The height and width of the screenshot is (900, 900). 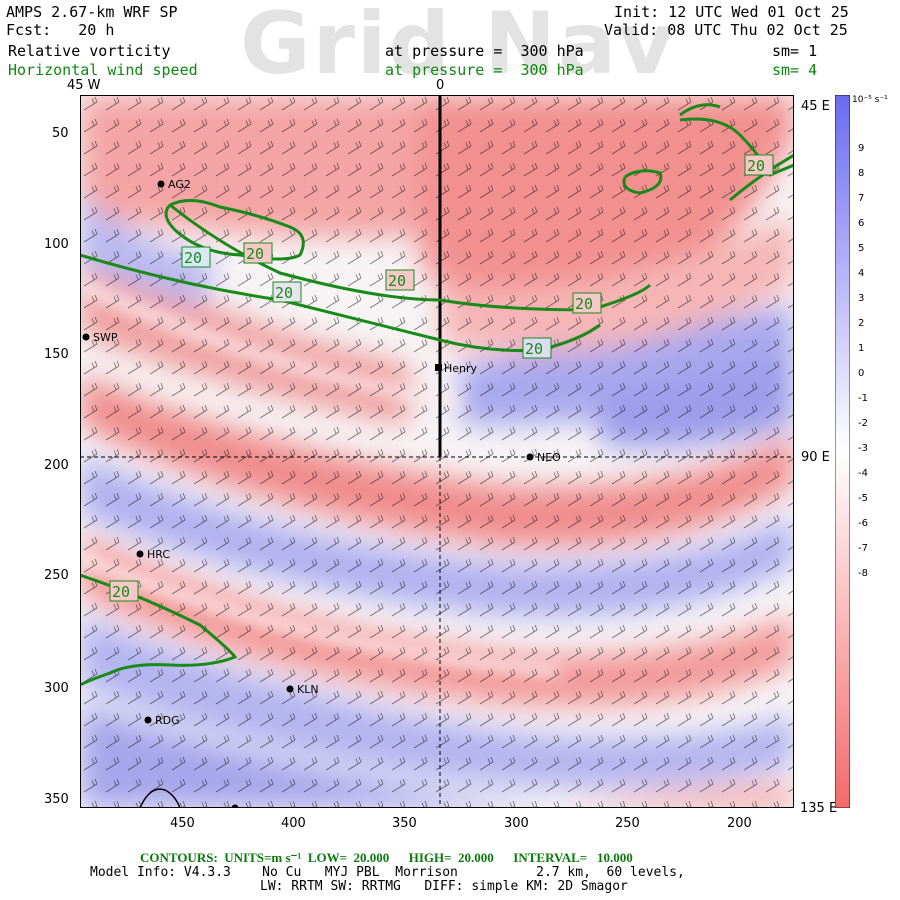 I want to click on lon-label-45w: 45 W, so click(x=84, y=85).